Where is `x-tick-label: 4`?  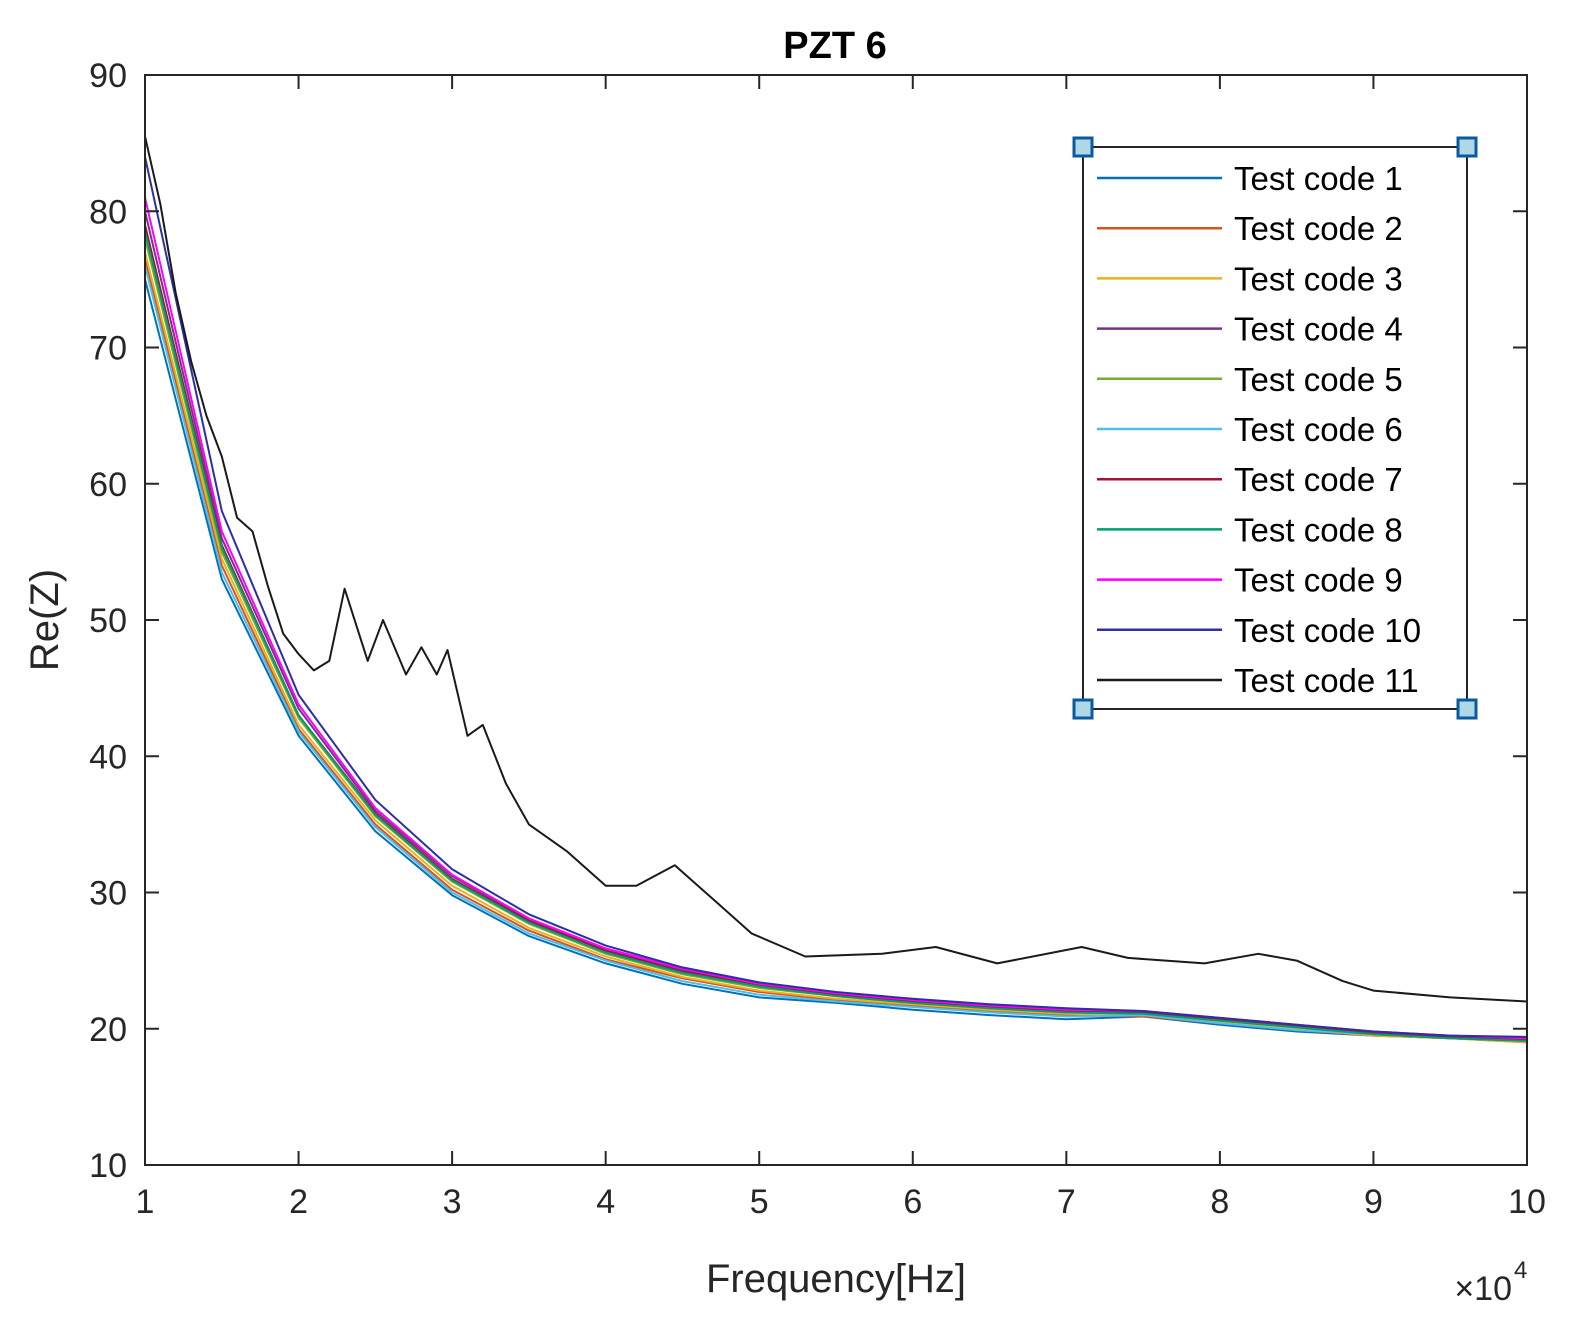
x-tick-label: 4 is located at coordinates (605, 1202).